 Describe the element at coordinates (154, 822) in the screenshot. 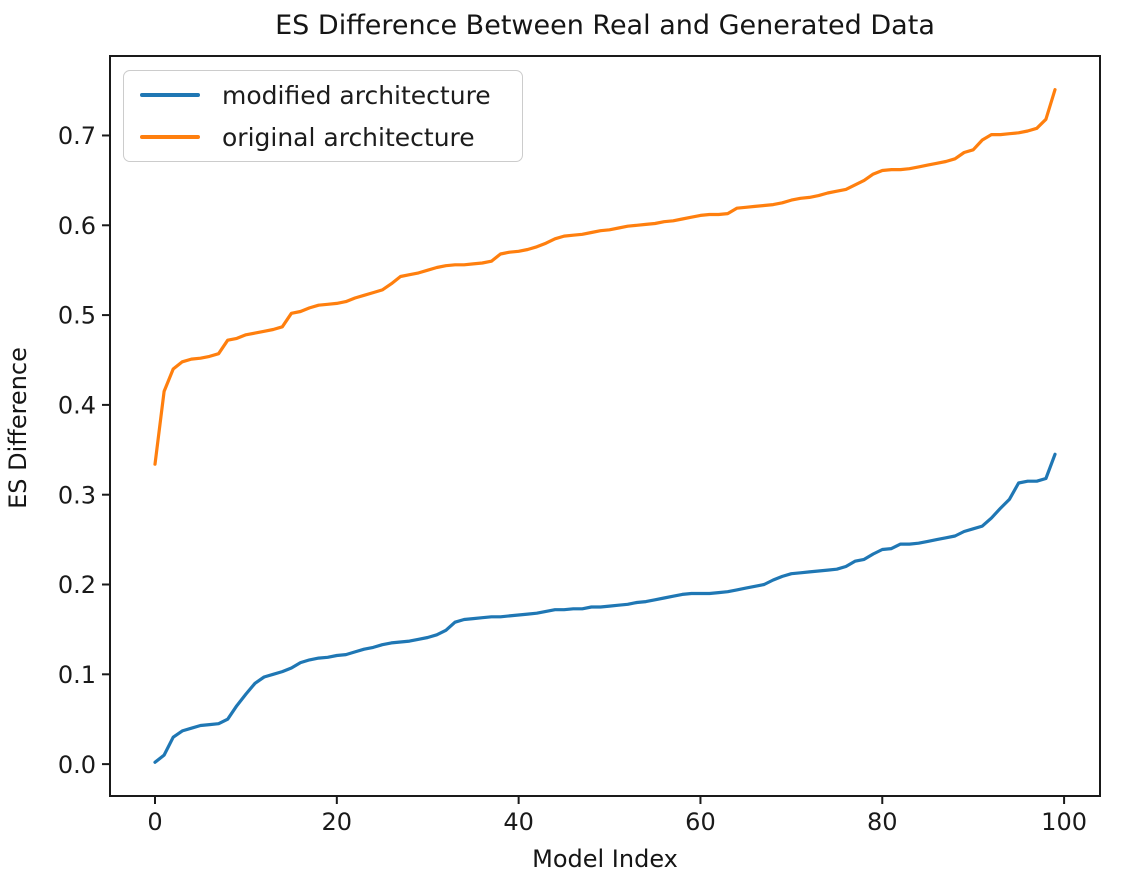

I see `x-tick-label: 0` at that location.